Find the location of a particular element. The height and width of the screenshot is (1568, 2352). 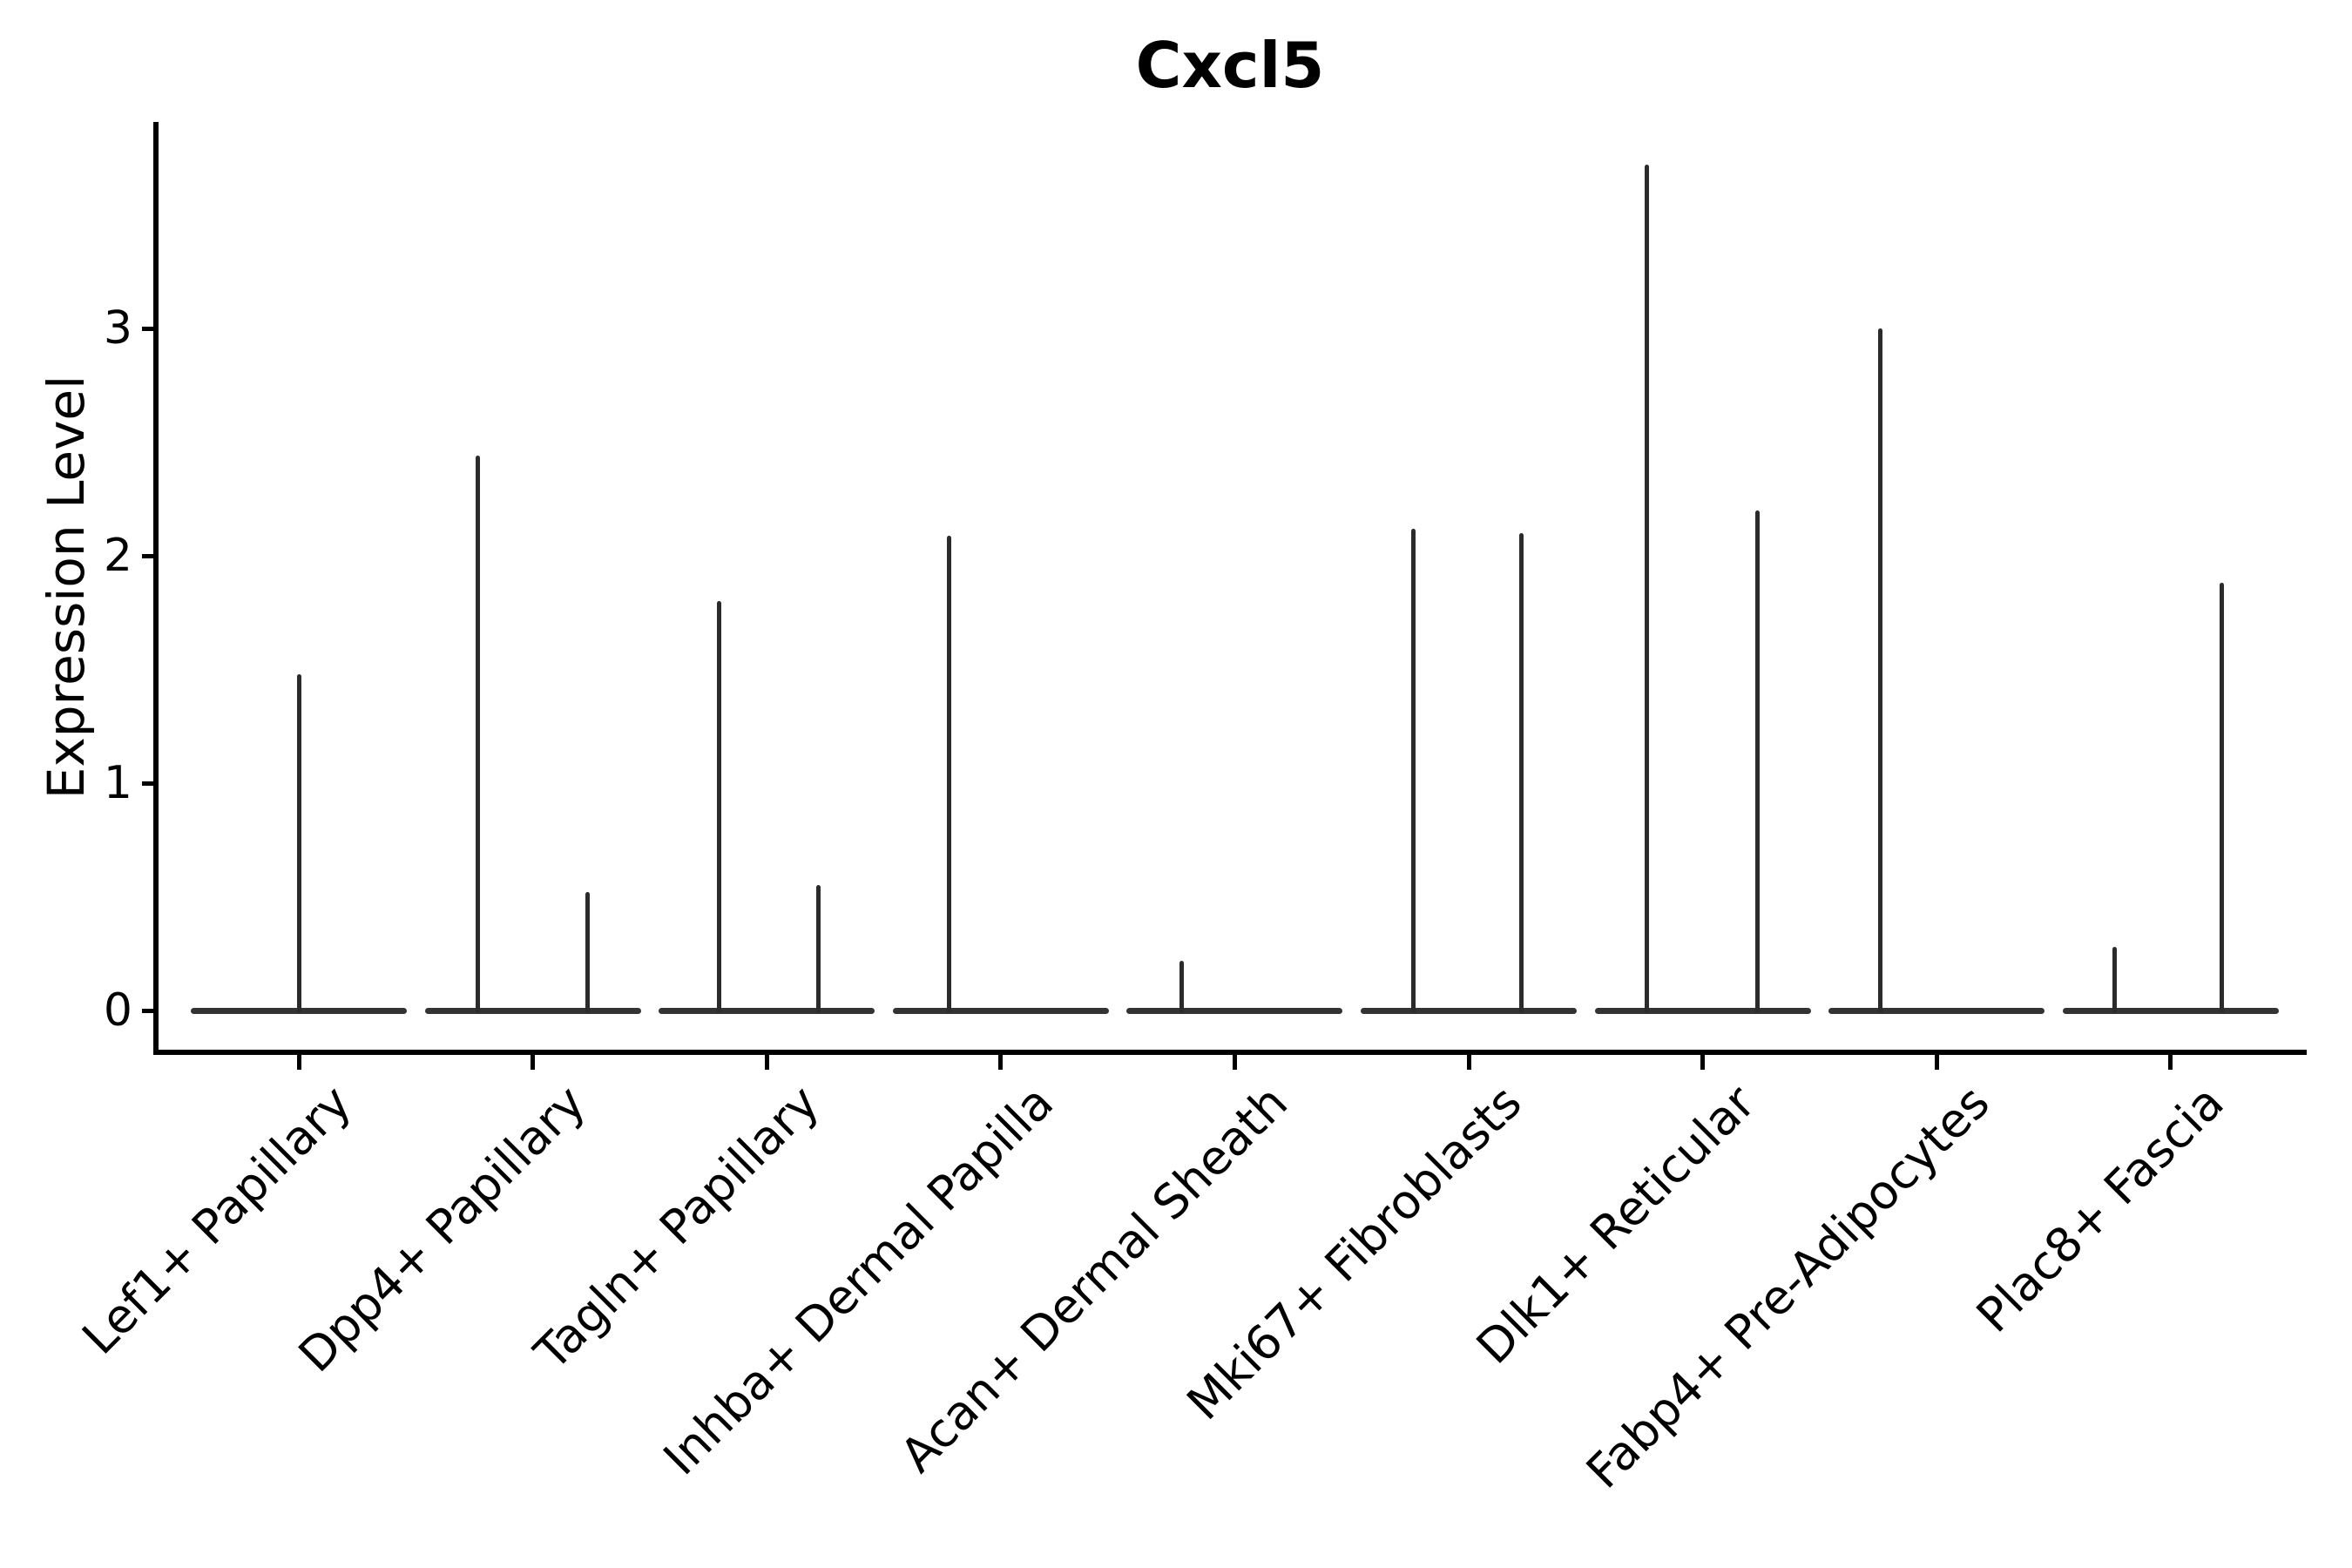

x-tick-label: Acan+ Dermal Sheath is located at coordinates (1093, 1279).